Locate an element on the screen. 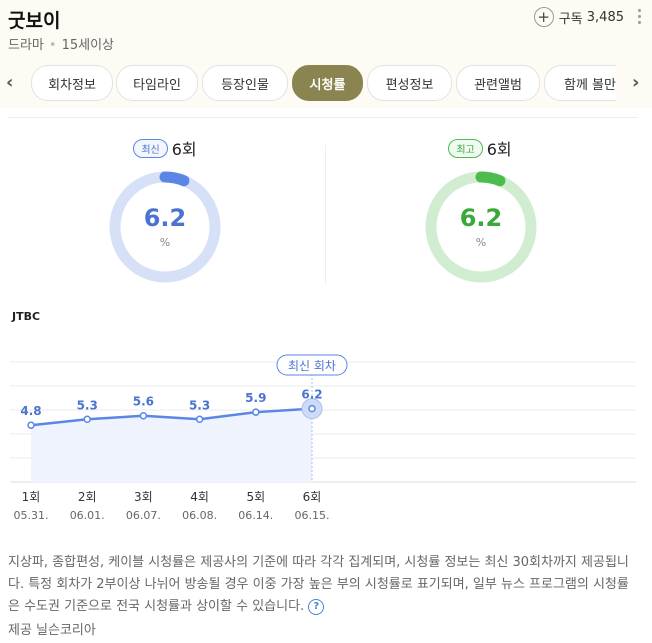  subscribe-label: 구독 is located at coordinates (570, 19).